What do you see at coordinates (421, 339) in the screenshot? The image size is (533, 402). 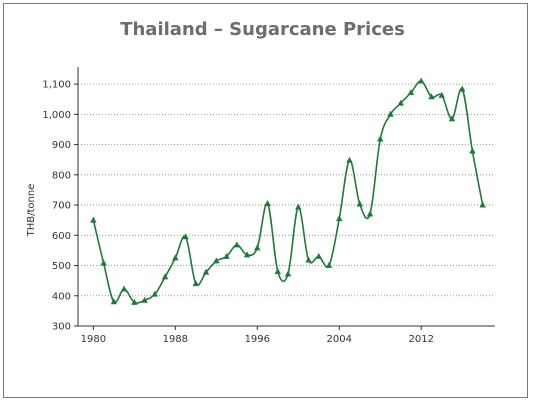 I see `x-tick-label: 2012` at bounding box center [421, 339].